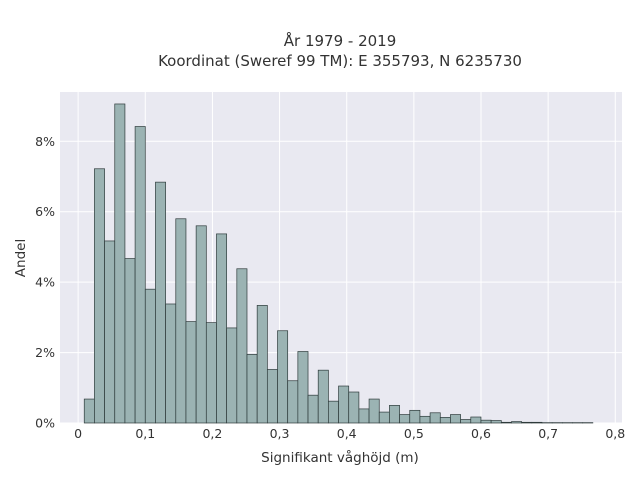 This screenshot has width=640, height=484. What do you see at coordinates (21, 258) in the screenshot?
I see `y-axis-label: Andel` at bounding box center [21, 258].